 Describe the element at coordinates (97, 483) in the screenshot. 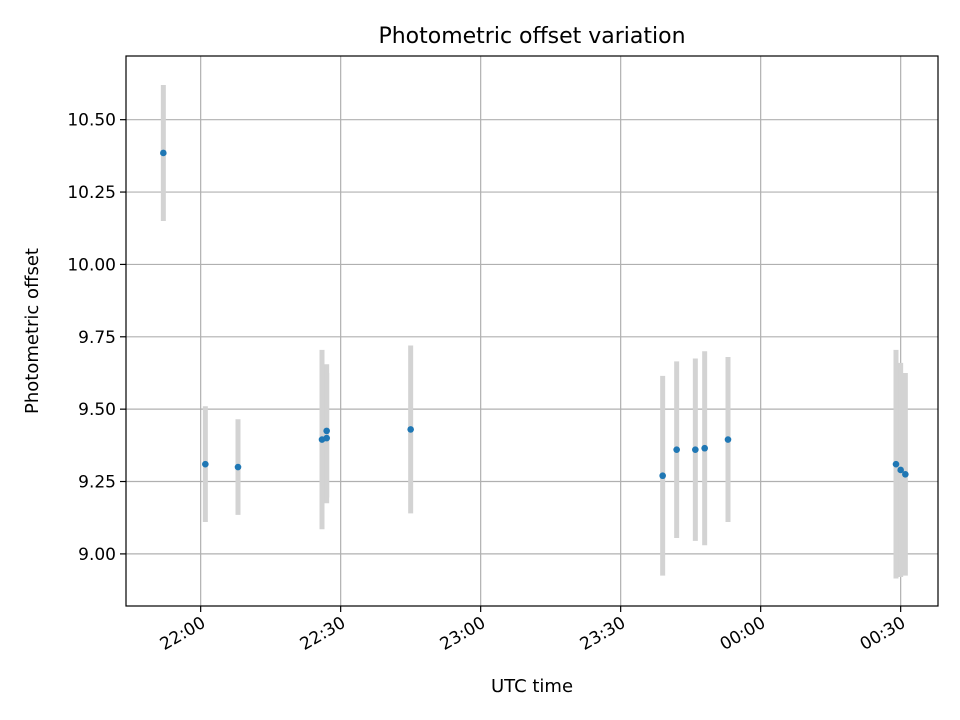

I see `y-tick-label: 9.25` at that location.